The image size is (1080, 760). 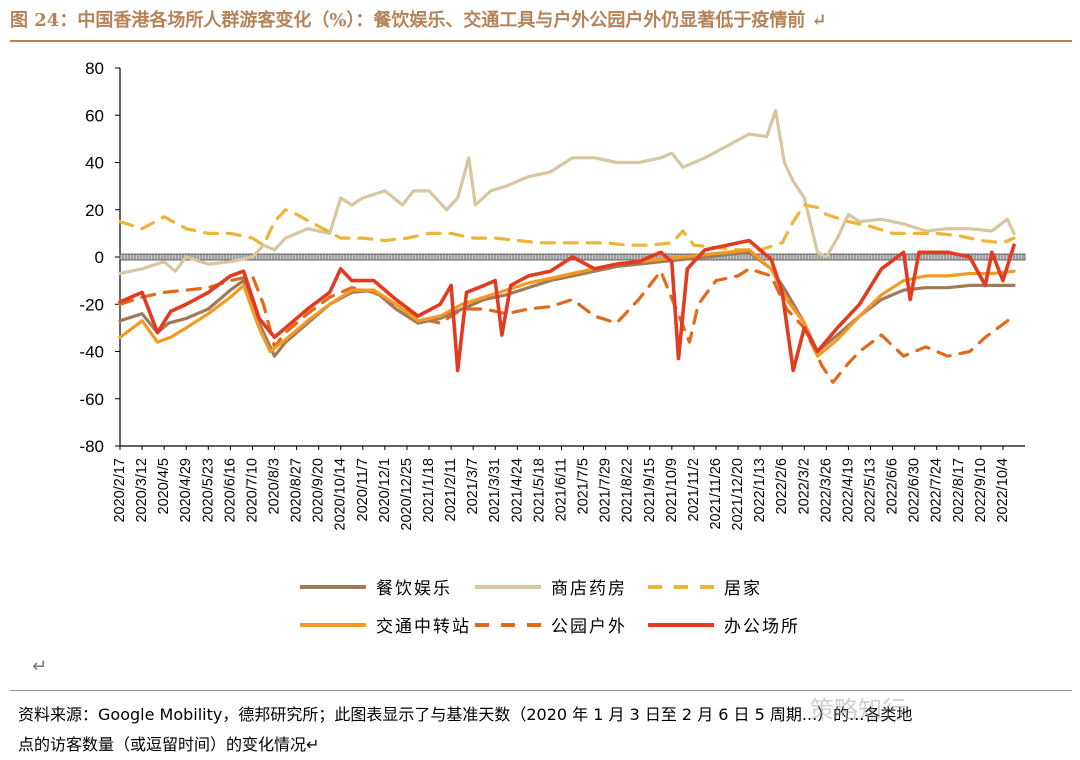 What do you see at coordinates (407, 494) in the screenshot?
I see `x-tick-label: 2020/12/25` at bounding box center [407, 494].